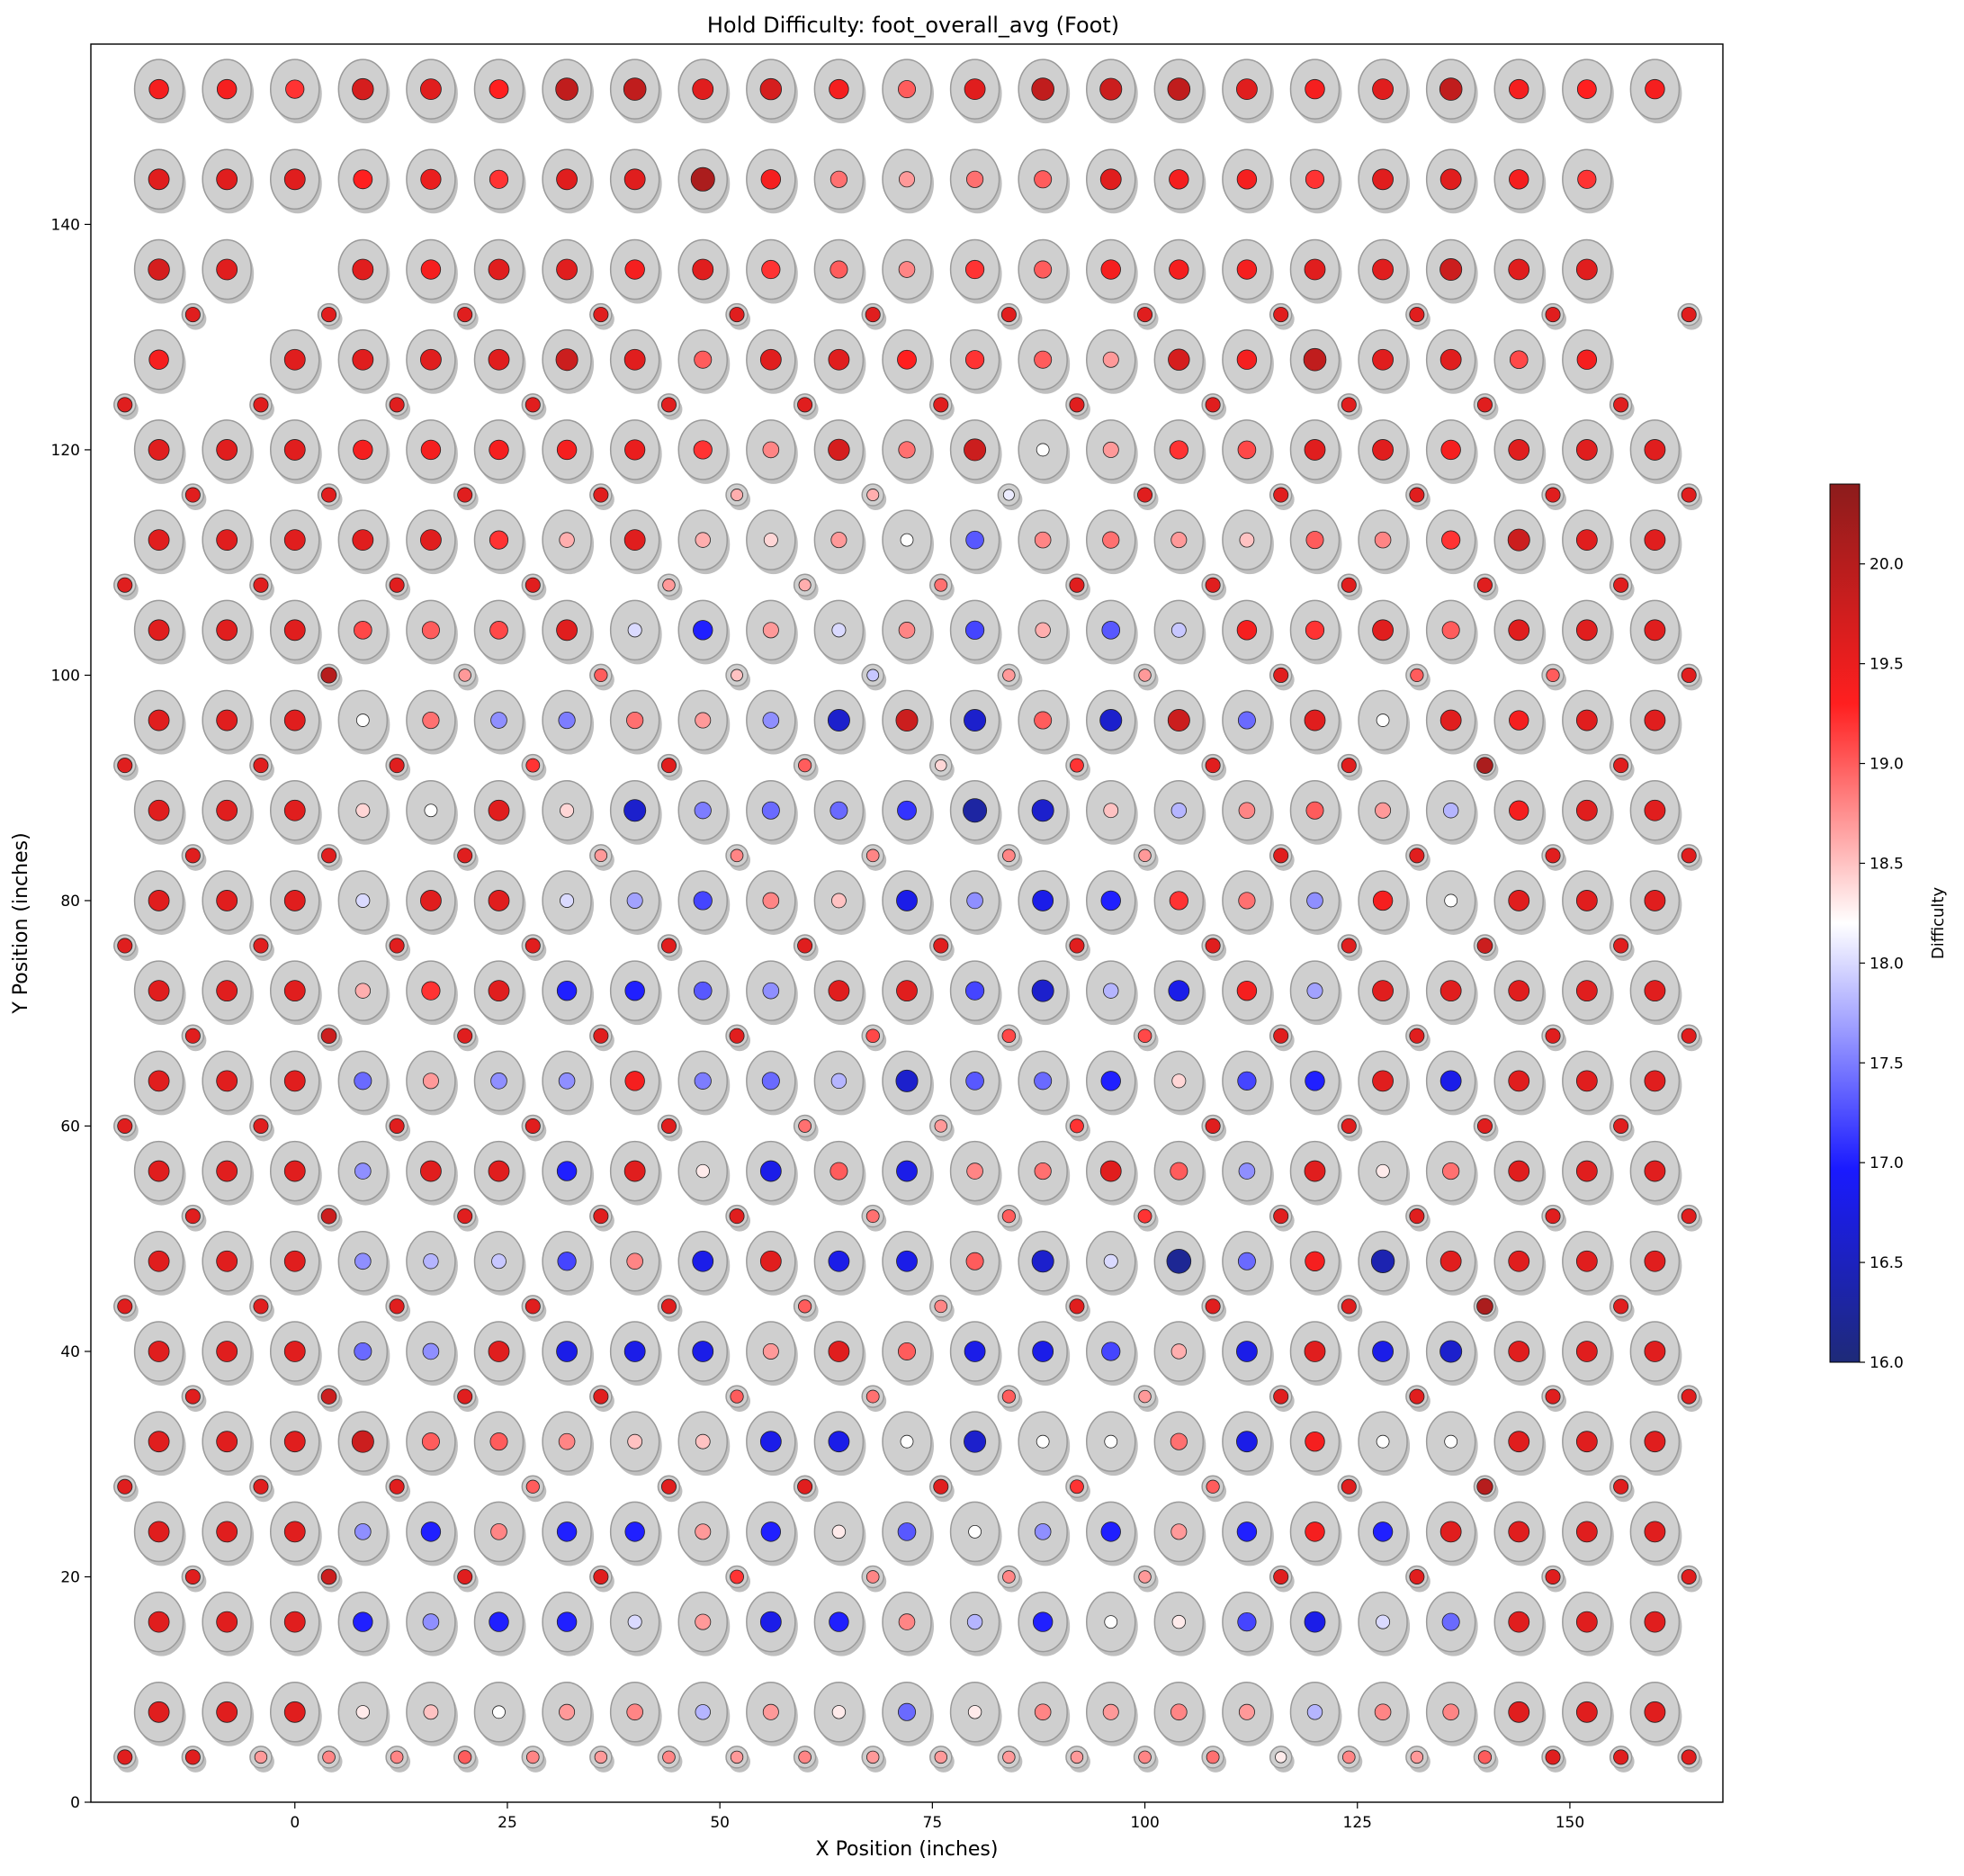  What do you see at coordinates (1887, 1363) in the screenshot?
I see `colorbar-tick-label: 16.0` at bounding box center [1887, 1363].